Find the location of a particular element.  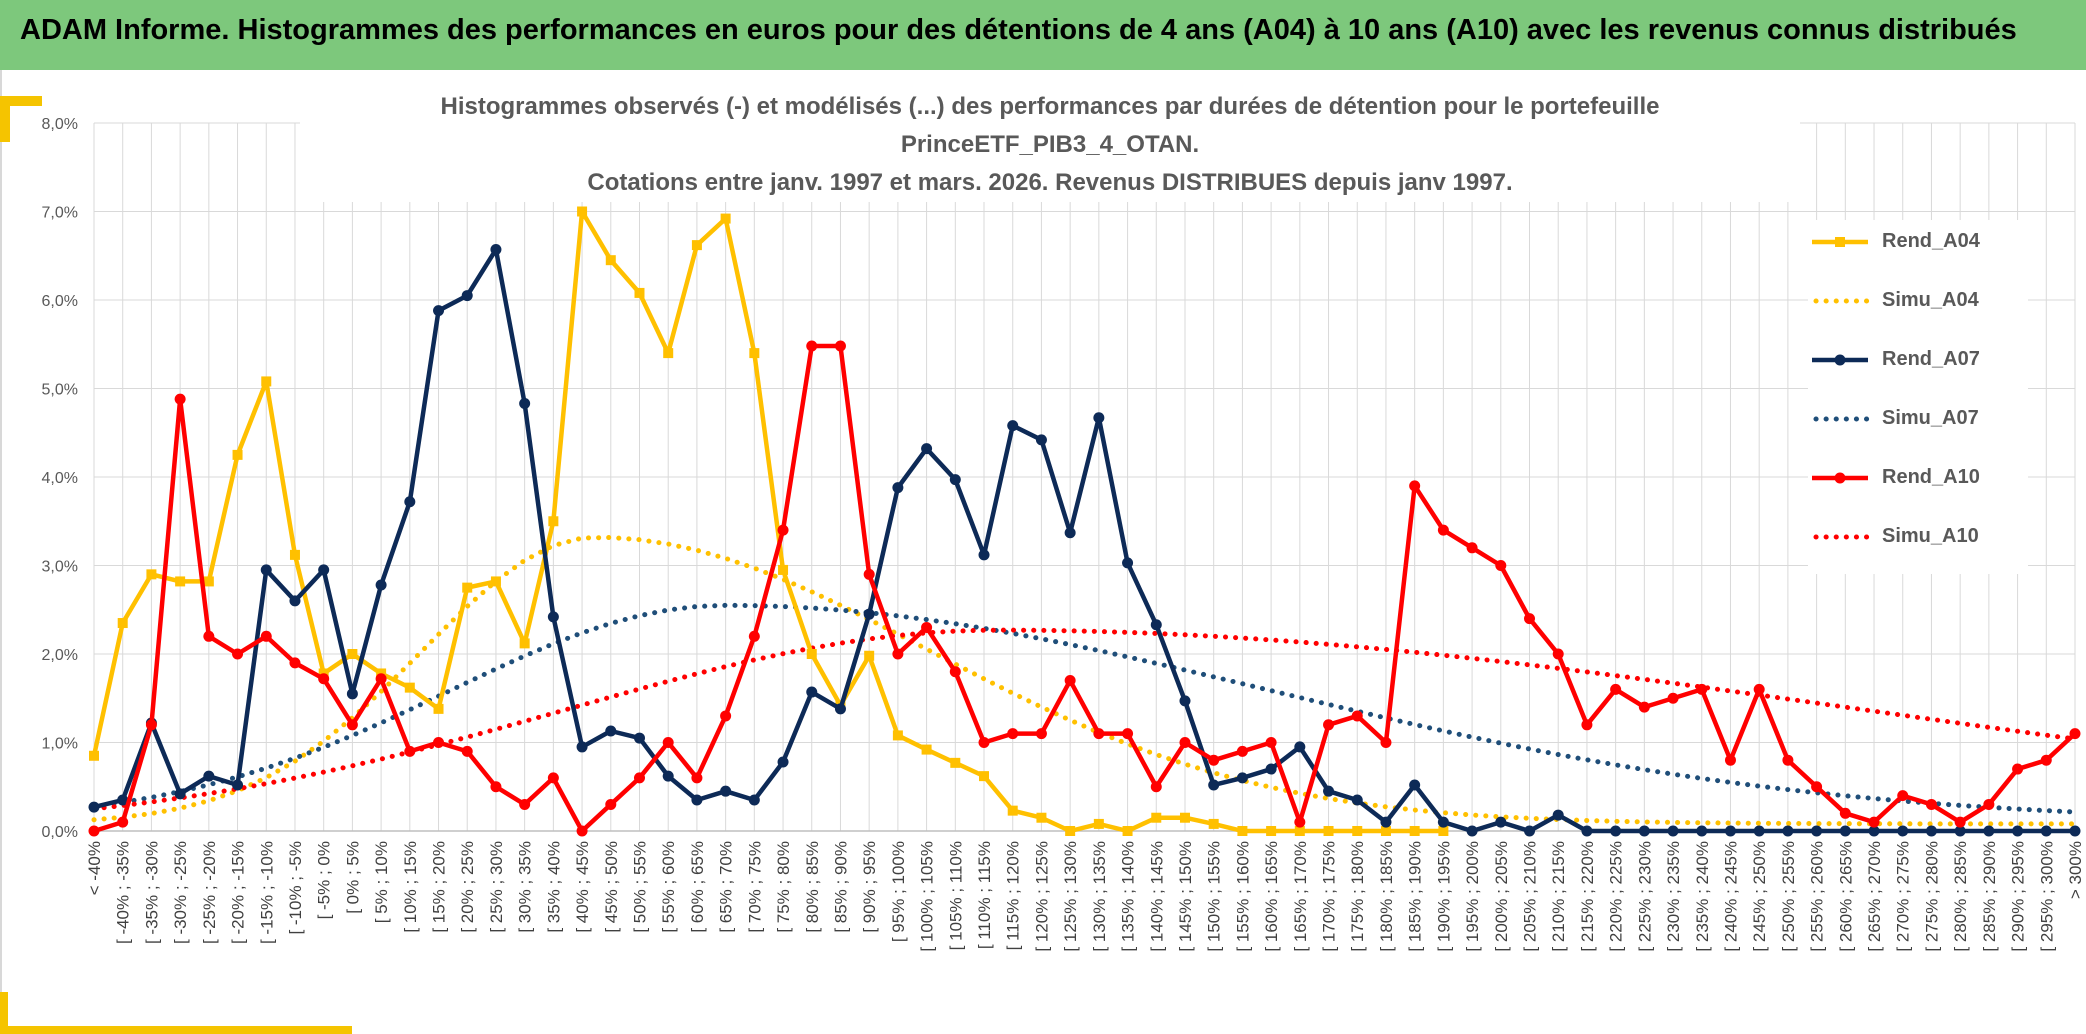

legend-label: Simu_A07 is located at coordinates (1930, 418).